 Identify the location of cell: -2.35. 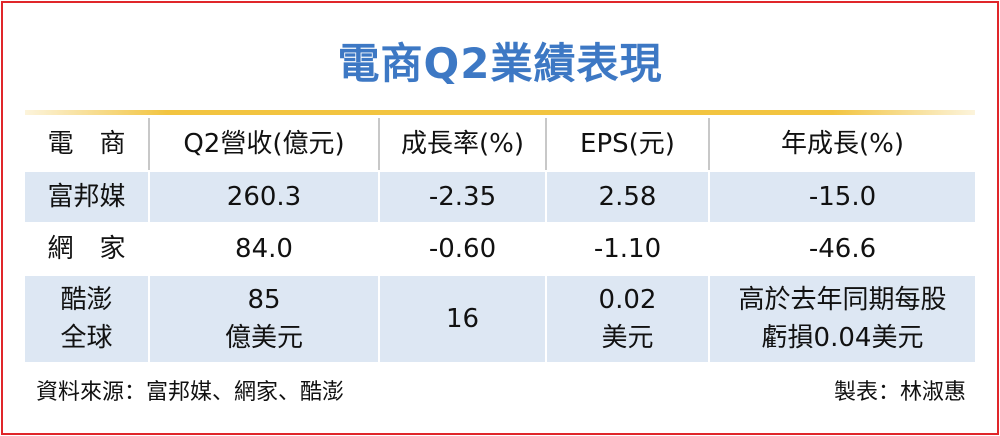
(461, 197).